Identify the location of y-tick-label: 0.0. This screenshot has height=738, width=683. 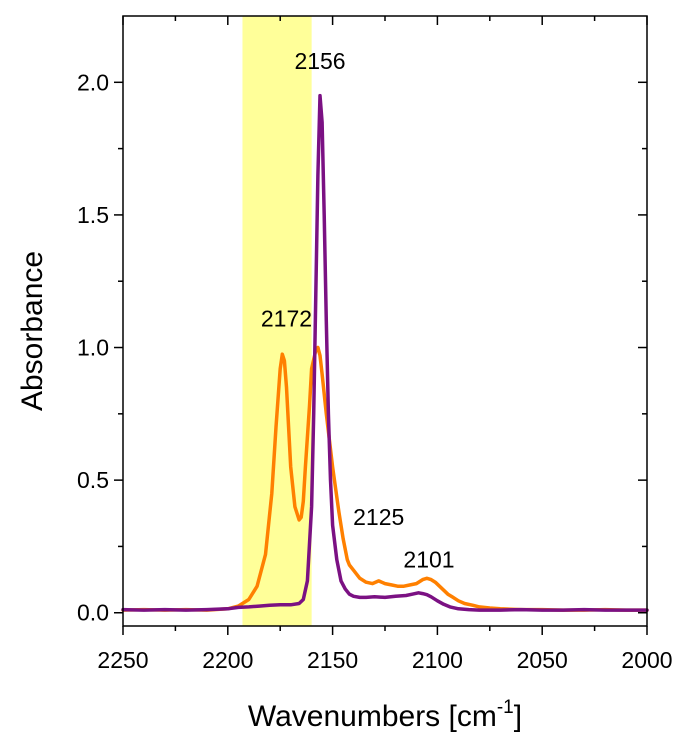
(93, 613).